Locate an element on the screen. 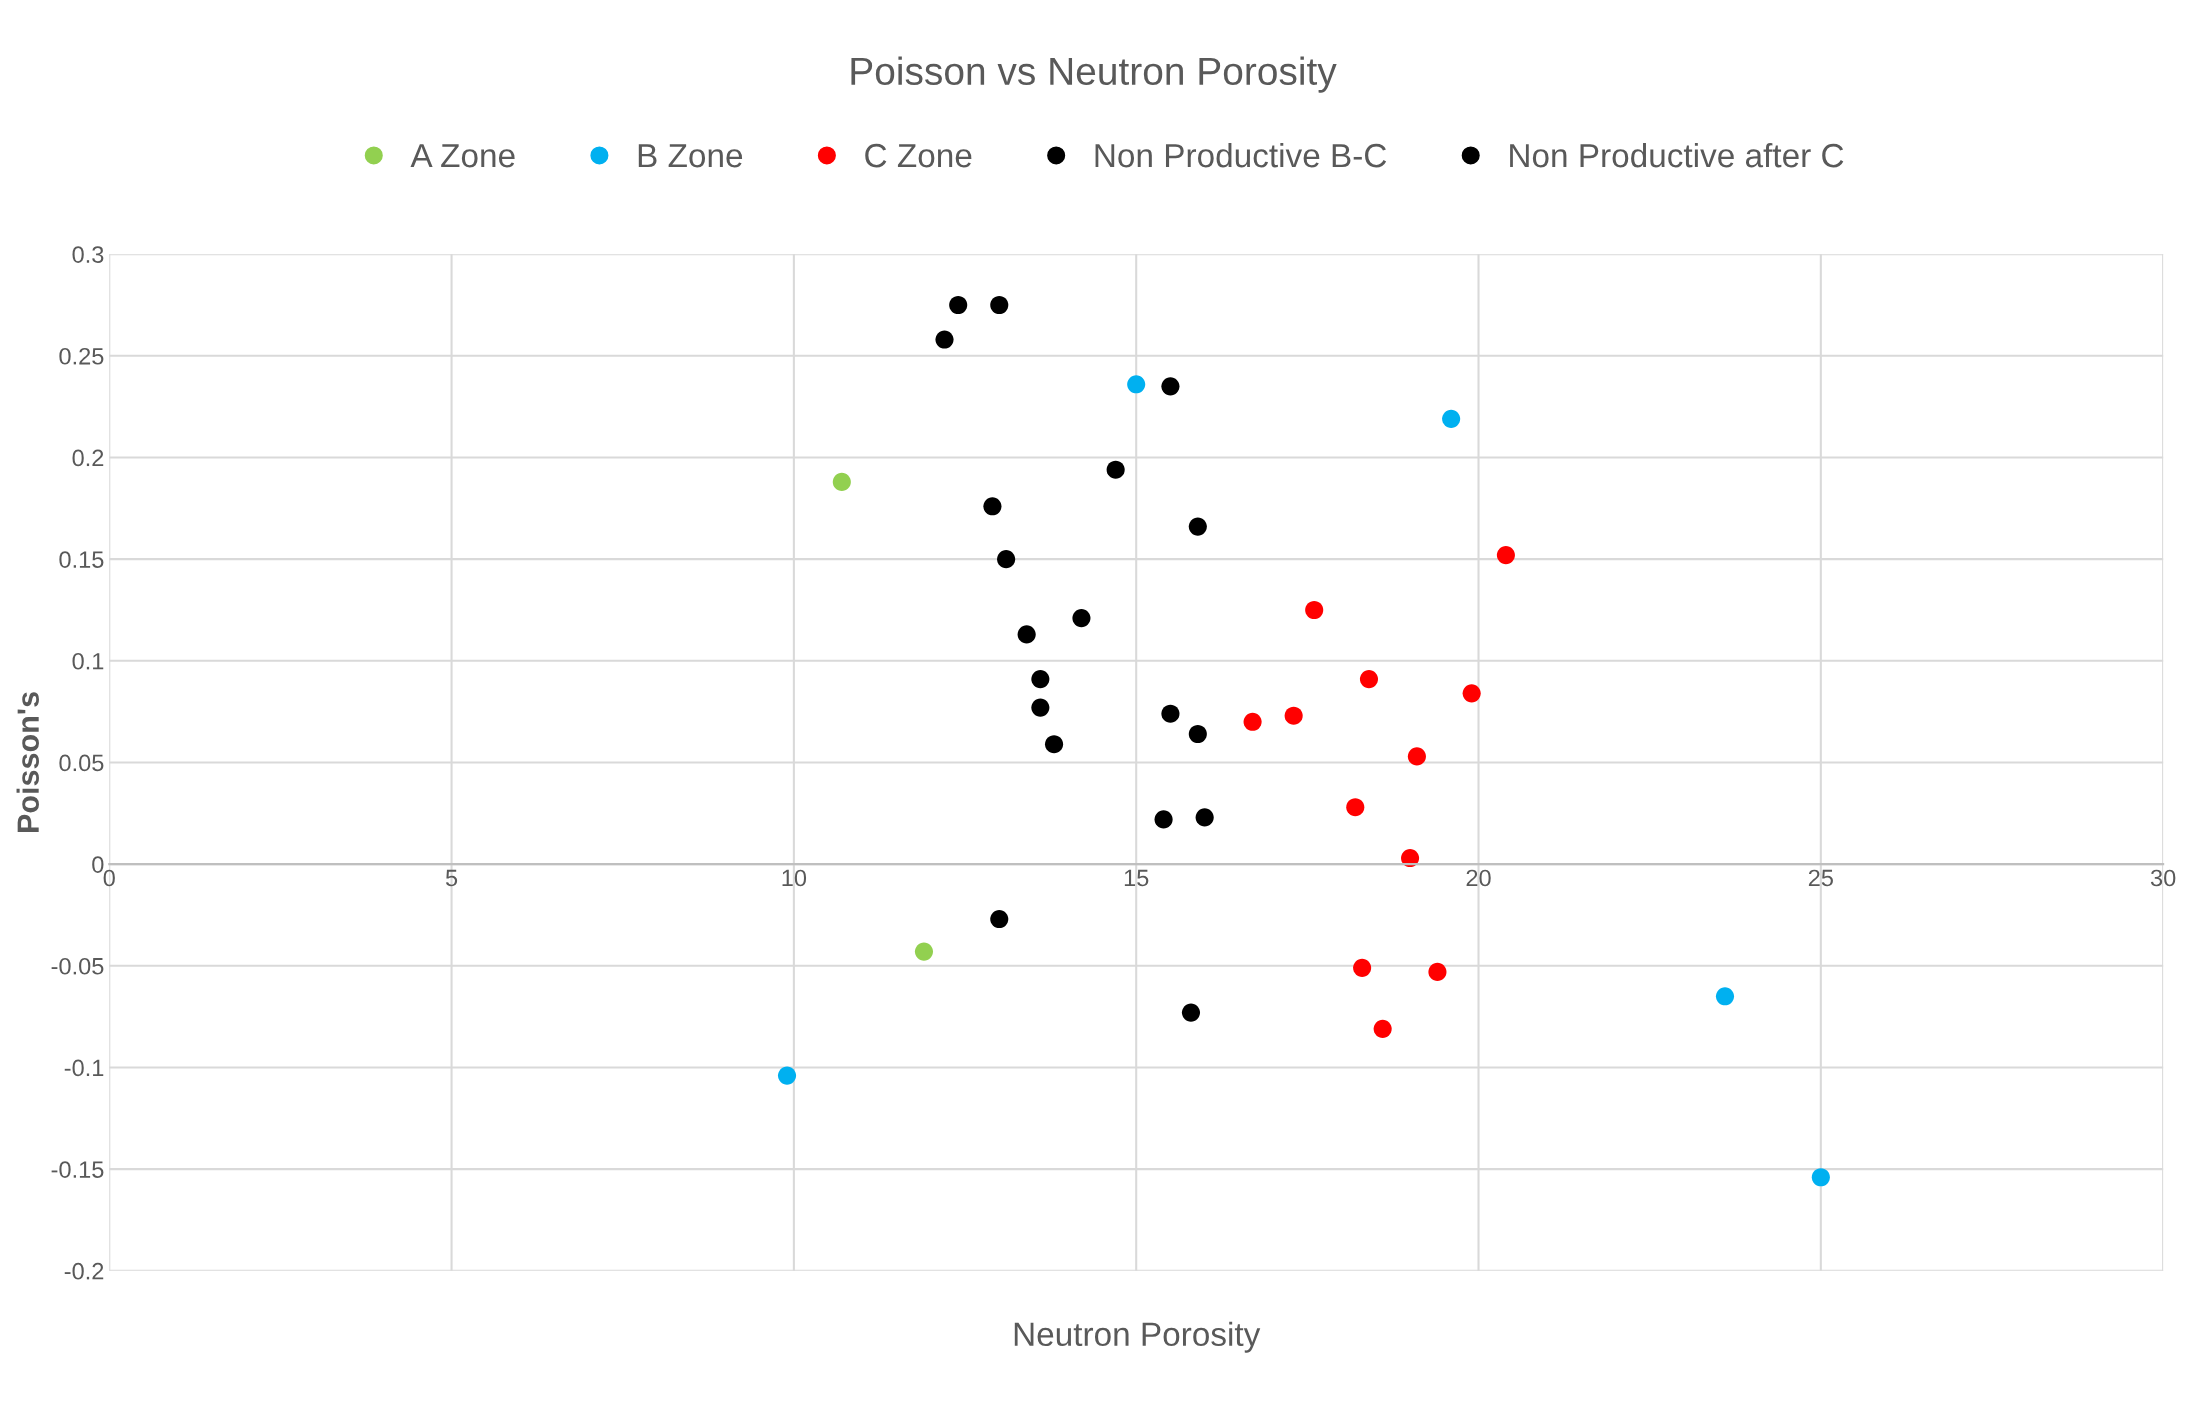 Image resolution: width=2185 pixels, height=1412 pixels. y-tick-label: 0.1 is located at coordinates (88, 661).